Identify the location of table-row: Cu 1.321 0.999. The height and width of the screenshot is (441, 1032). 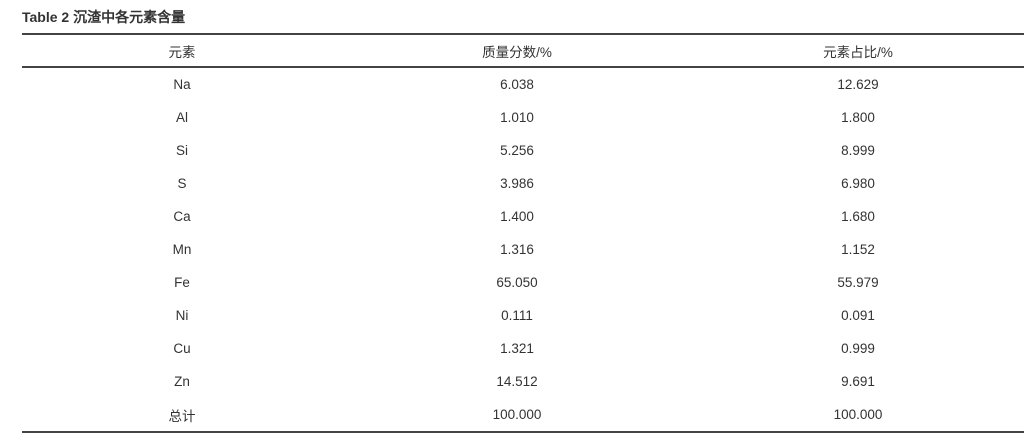
(523, 348).